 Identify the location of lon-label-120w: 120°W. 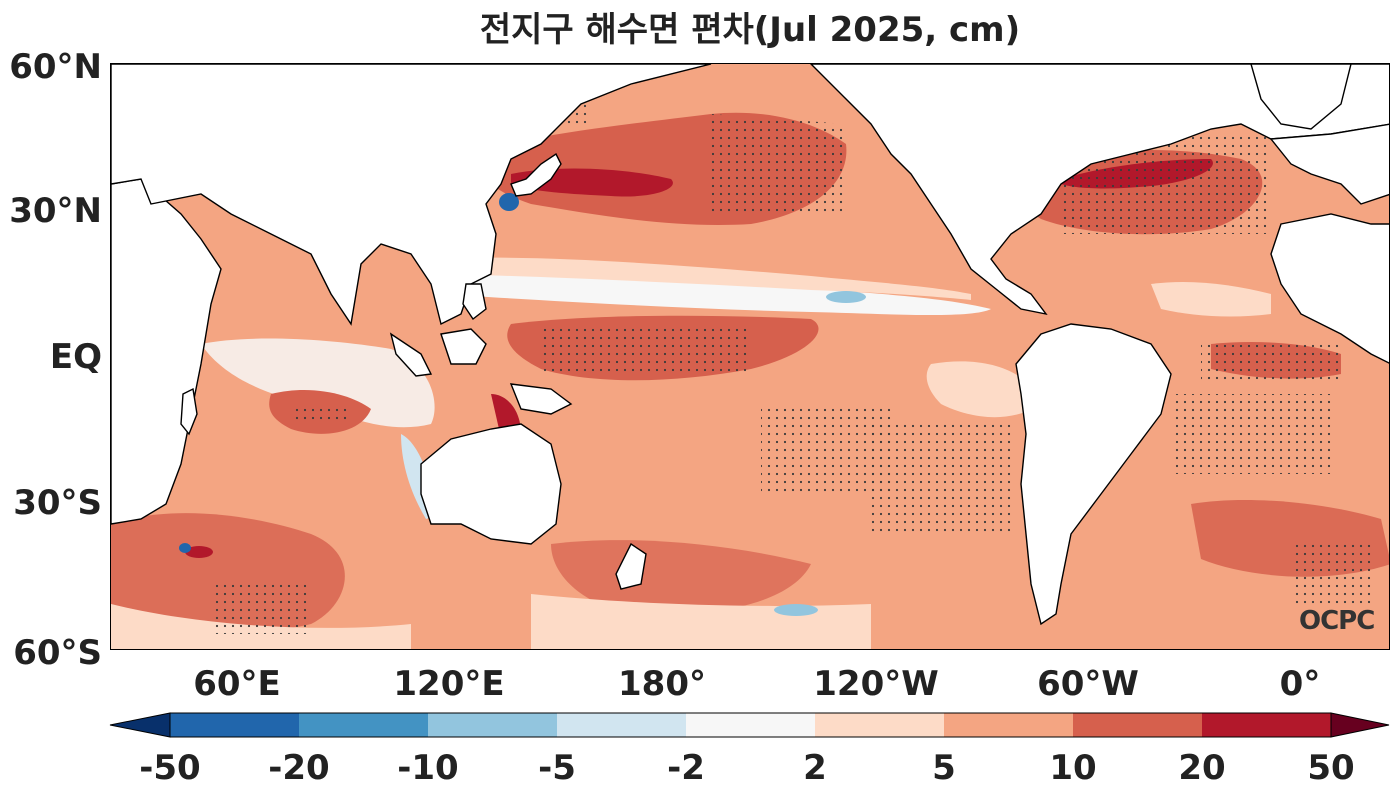
(876, 684).